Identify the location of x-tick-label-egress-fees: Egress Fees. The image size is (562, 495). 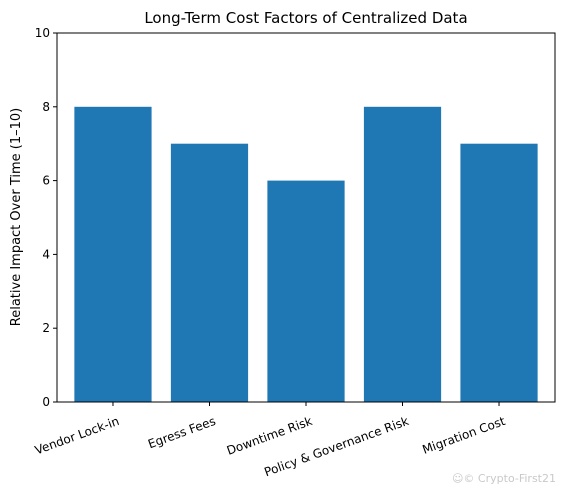
(181, 432).